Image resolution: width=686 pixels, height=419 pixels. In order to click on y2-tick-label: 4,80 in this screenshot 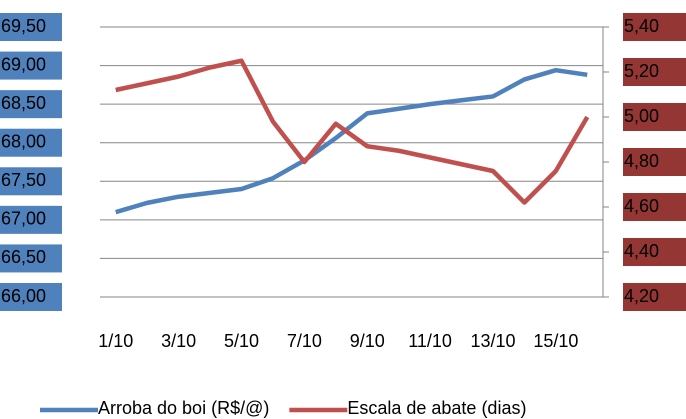, I will do `click(641, 161)`.